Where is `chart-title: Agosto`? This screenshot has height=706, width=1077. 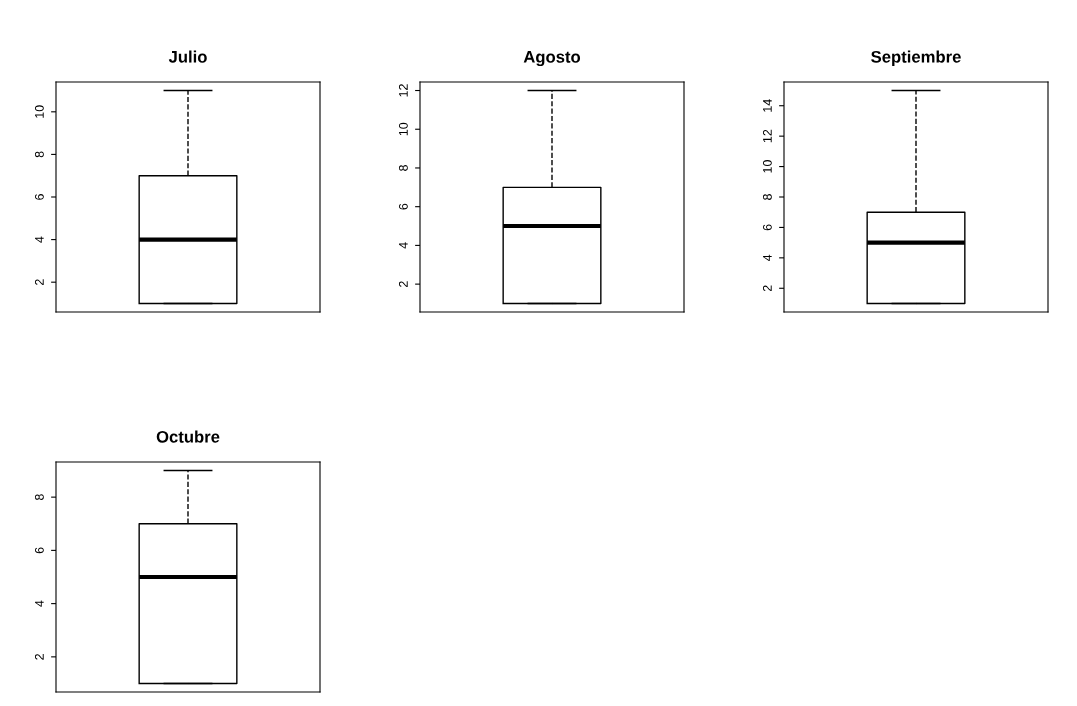
chart-title: Agosto is located at coordinates (552, 59).